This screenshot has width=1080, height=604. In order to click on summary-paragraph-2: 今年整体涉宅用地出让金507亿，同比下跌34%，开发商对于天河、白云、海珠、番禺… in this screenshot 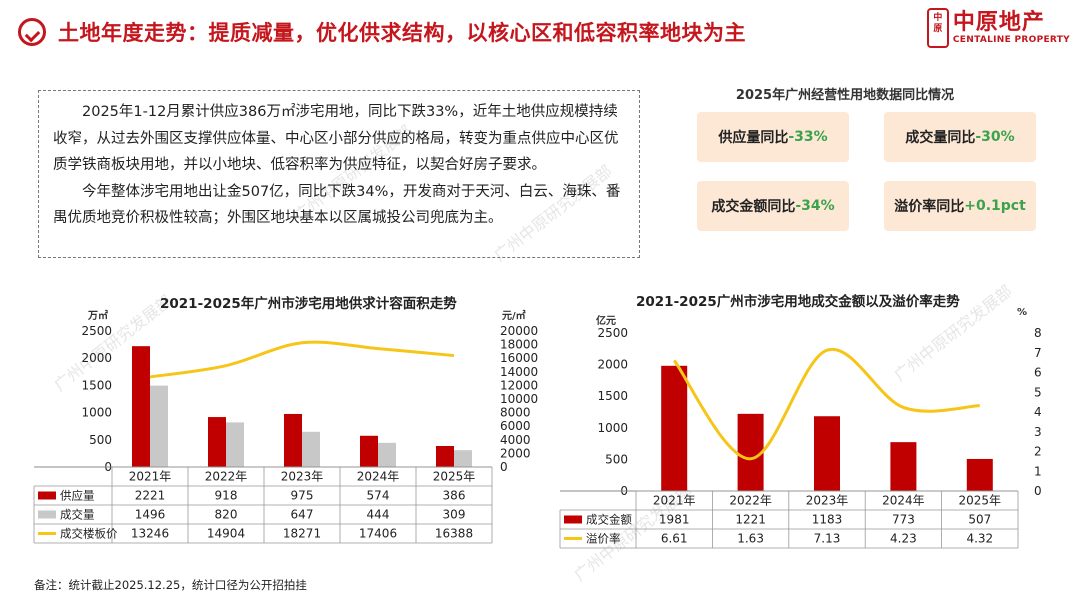, I will do `click(337, 205)`.